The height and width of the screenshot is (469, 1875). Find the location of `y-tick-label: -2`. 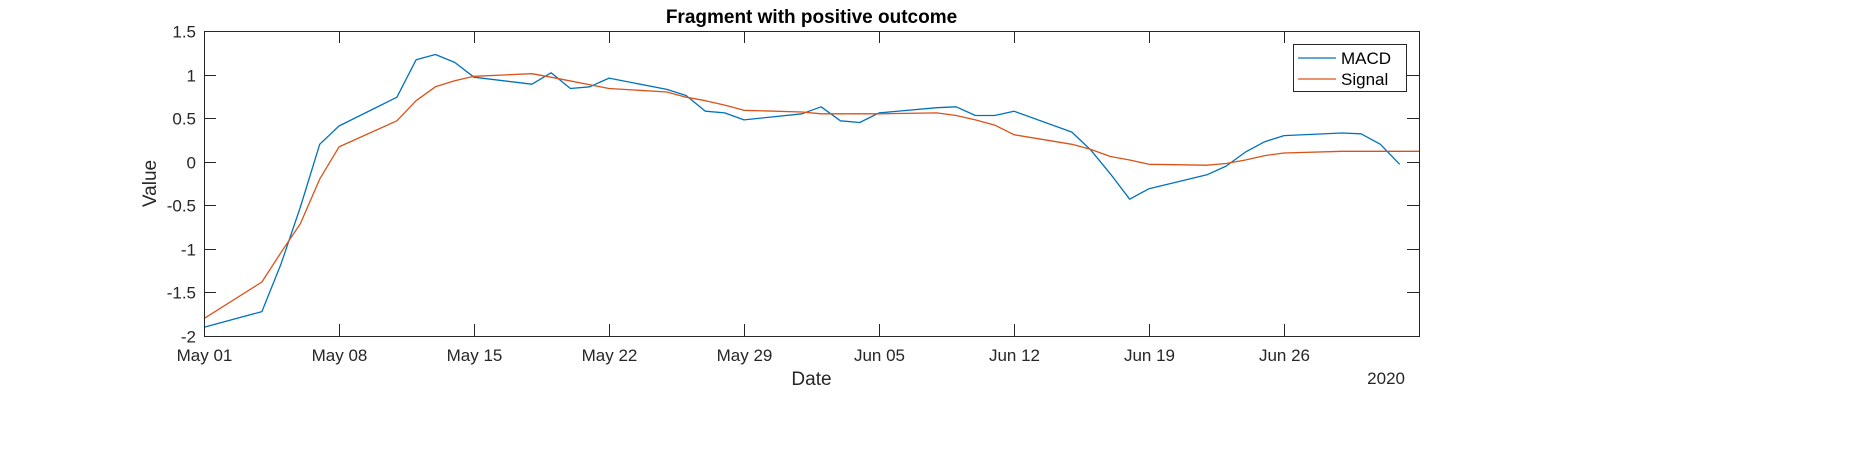

y-tick-label: -2 is located at coordinates (188, 337).